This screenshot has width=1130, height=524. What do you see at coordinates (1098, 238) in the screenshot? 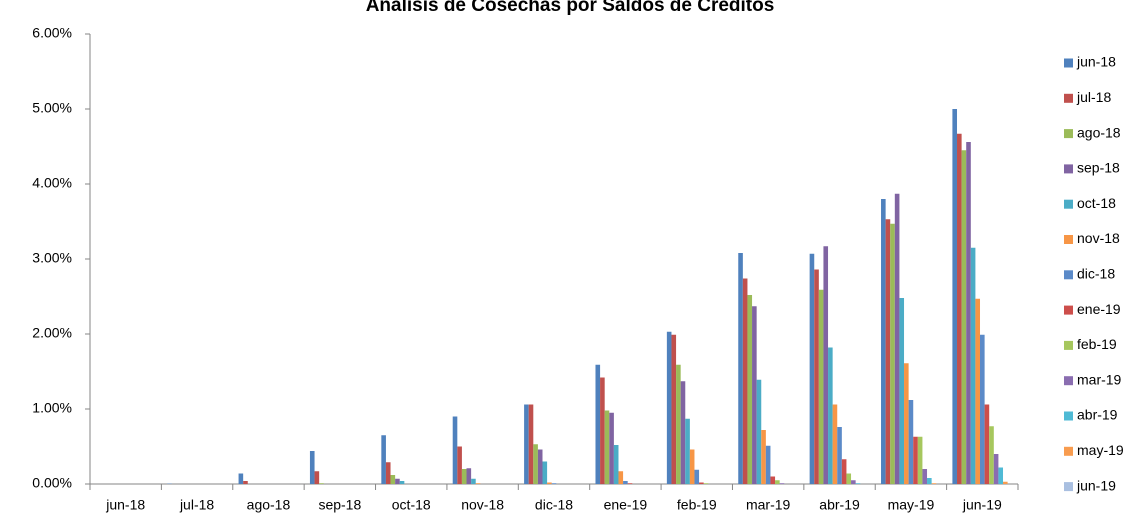
I see `legend-label: nov-18` at bounding box center [1098, 238].